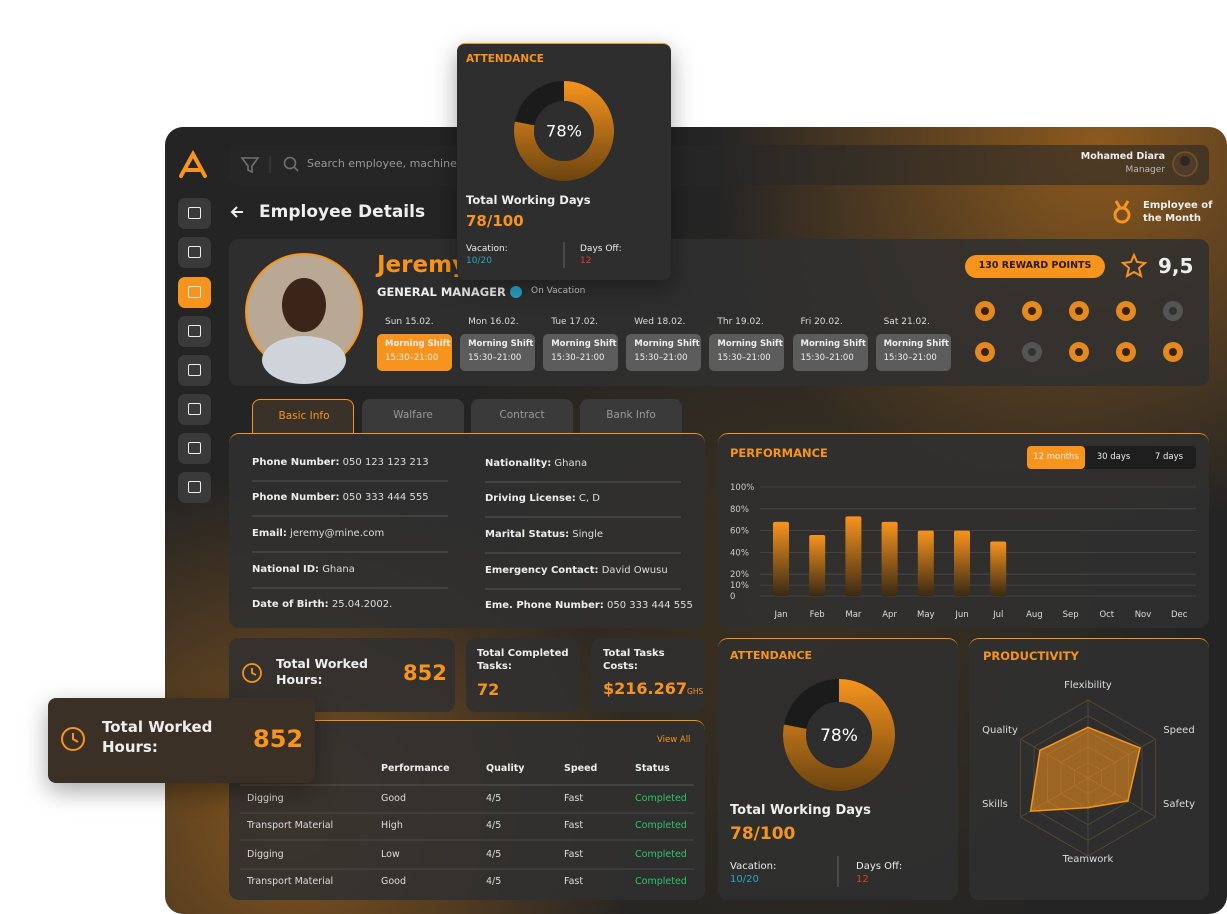 The width and height of the screenshot is (1227, 914). What do you see at coordinates (1176, 266) in the screenshot?
I see `rating: 9,5` at bounding box center [1176, 266].